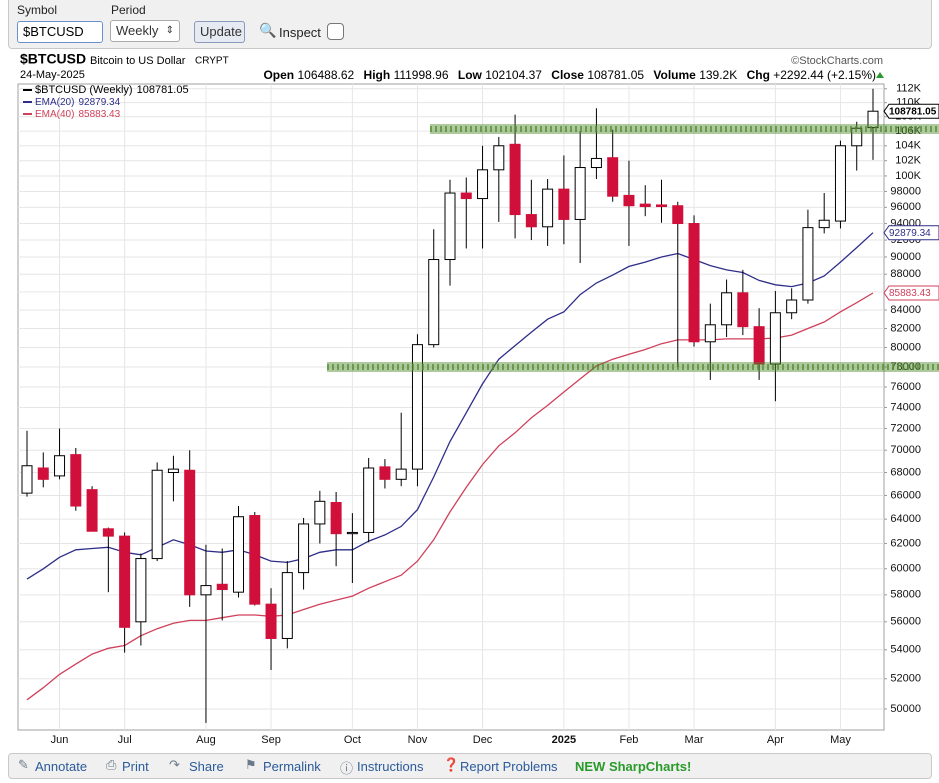 This screenshot has width=939, height=783. What do you see at coordinates (616, 75) in the screenshot?
I see `quote-value: 108781.05` at bounding box center [616, 75].